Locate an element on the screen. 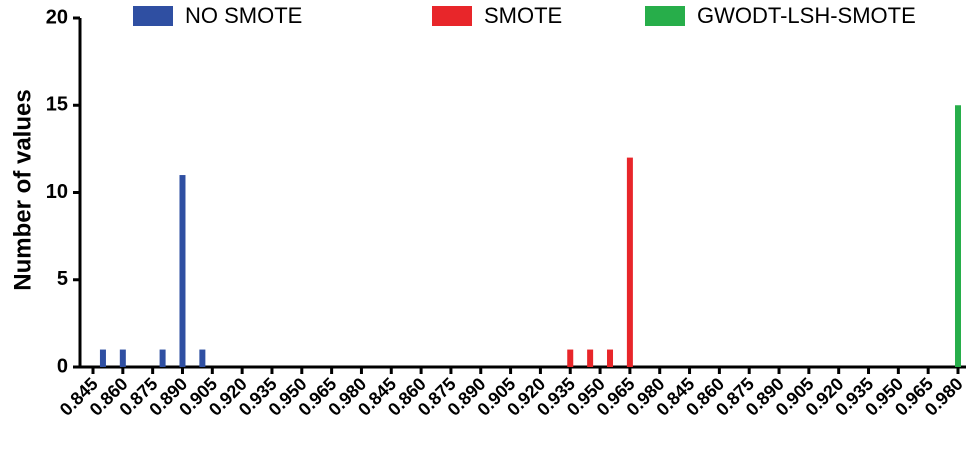 The width and height of the screenshot is (980, 453). y-tick-label: 0 is located at coordinates (62, 366).